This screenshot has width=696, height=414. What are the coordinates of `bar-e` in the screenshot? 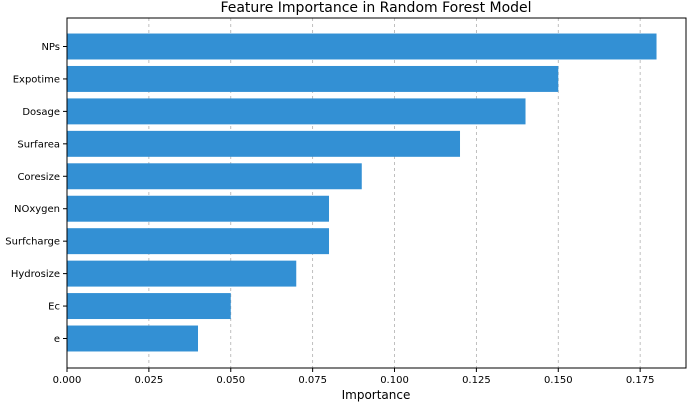 It's located at (133, 338).